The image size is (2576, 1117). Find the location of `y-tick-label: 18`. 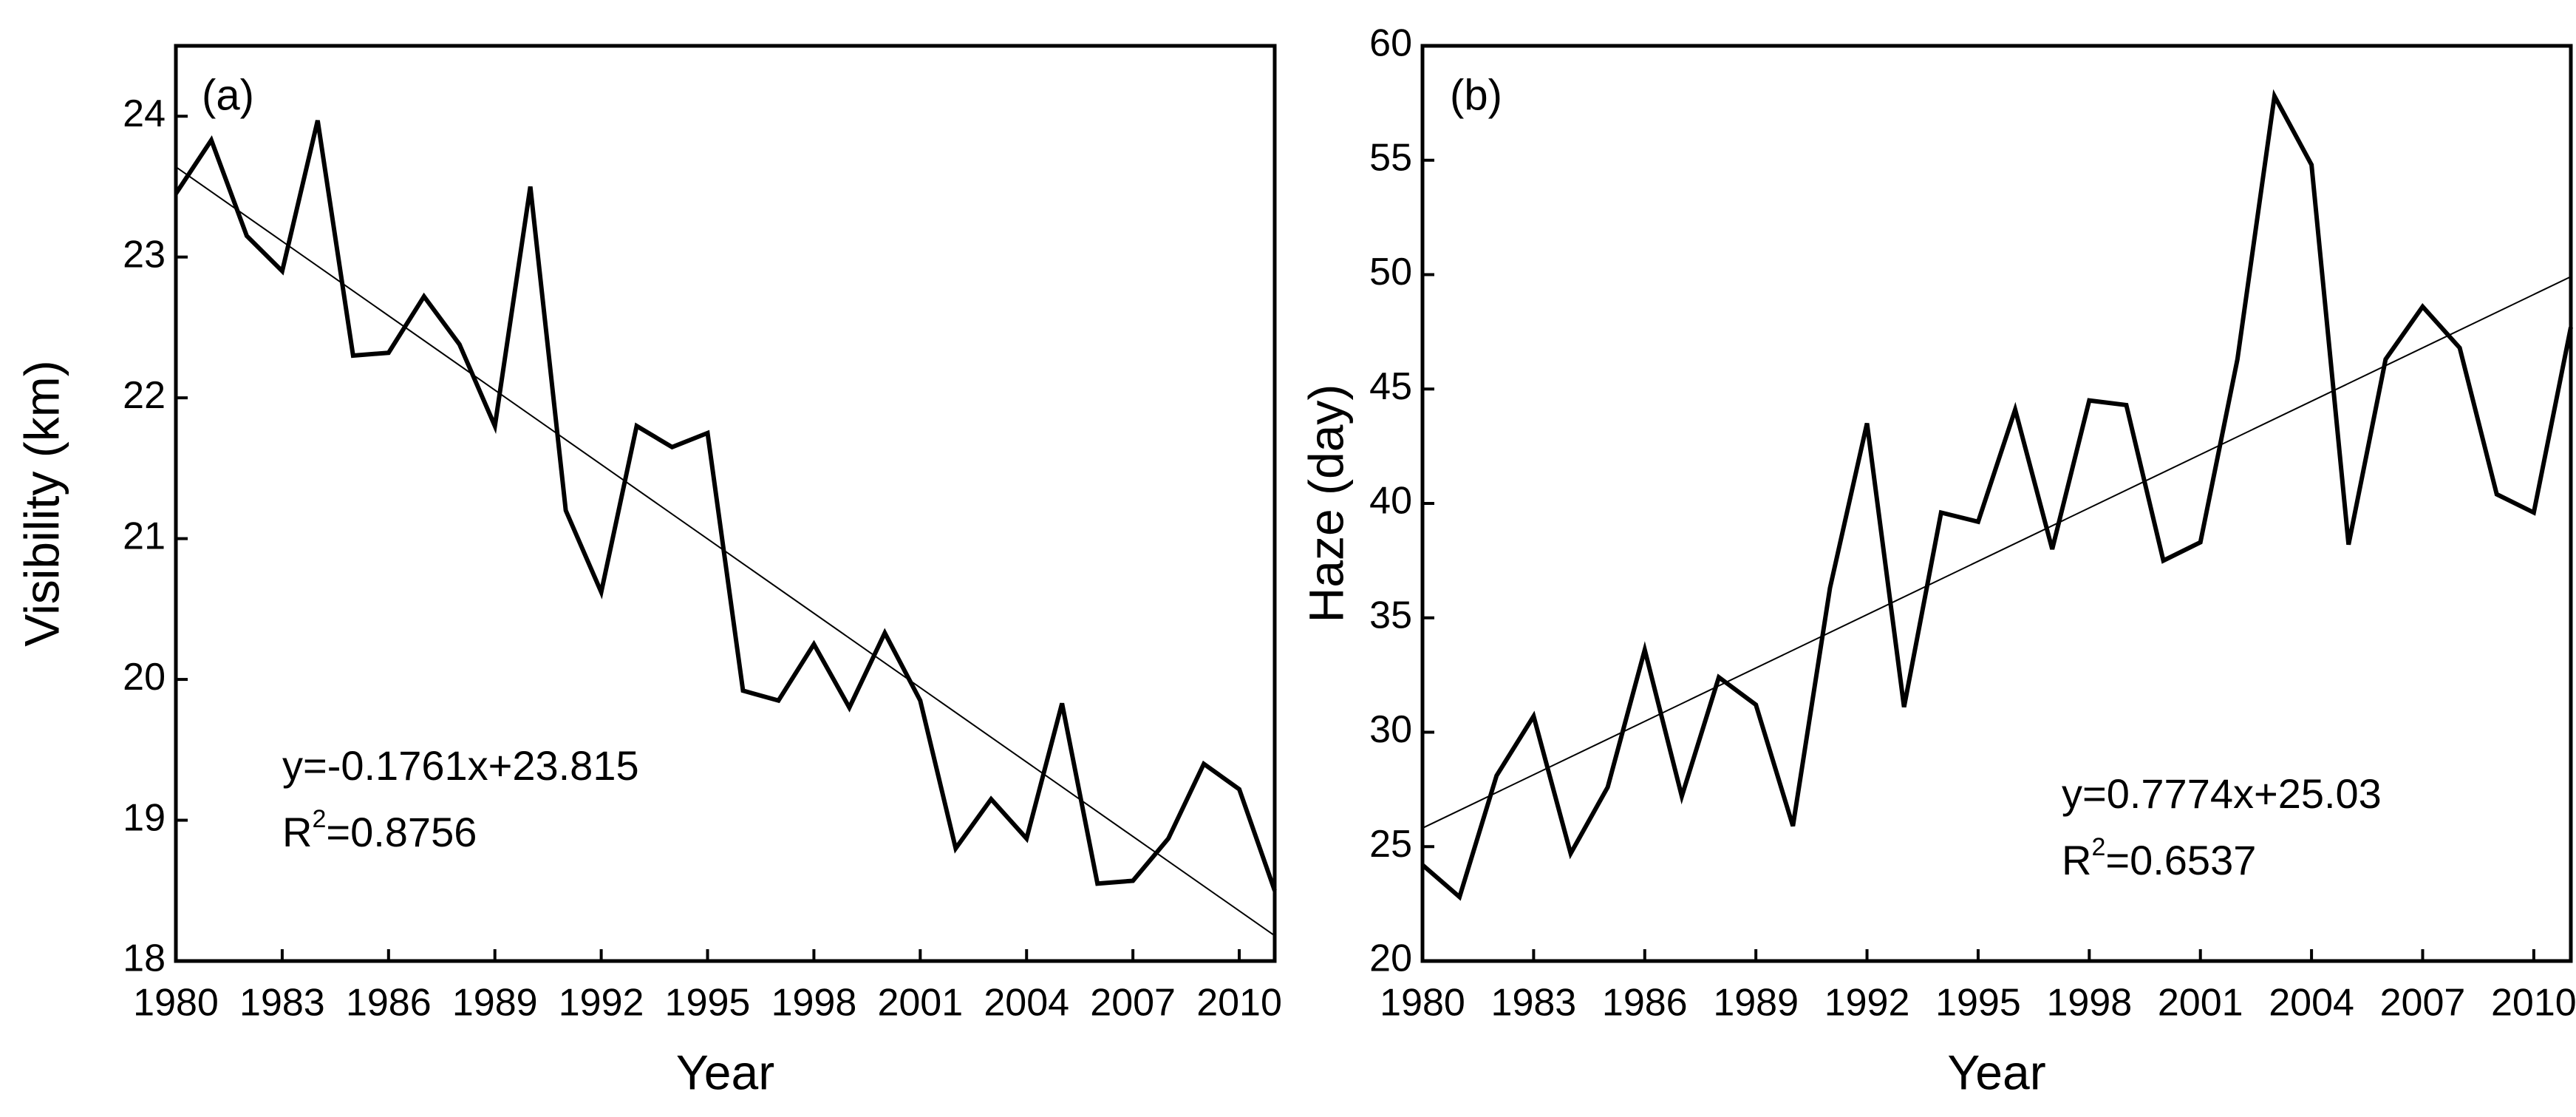

y-tick-label: 18 is located at coordinates (144, 958).